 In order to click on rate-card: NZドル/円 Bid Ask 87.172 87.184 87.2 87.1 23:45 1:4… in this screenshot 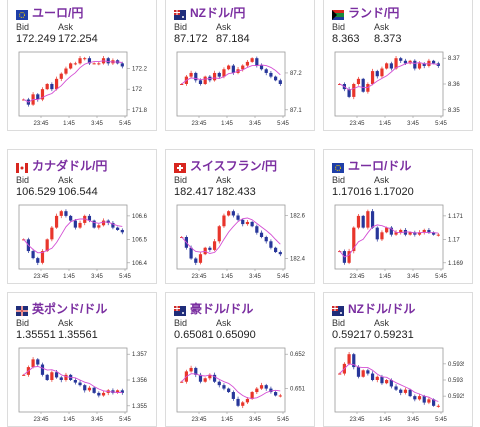, I will do `click(240, 65)`.